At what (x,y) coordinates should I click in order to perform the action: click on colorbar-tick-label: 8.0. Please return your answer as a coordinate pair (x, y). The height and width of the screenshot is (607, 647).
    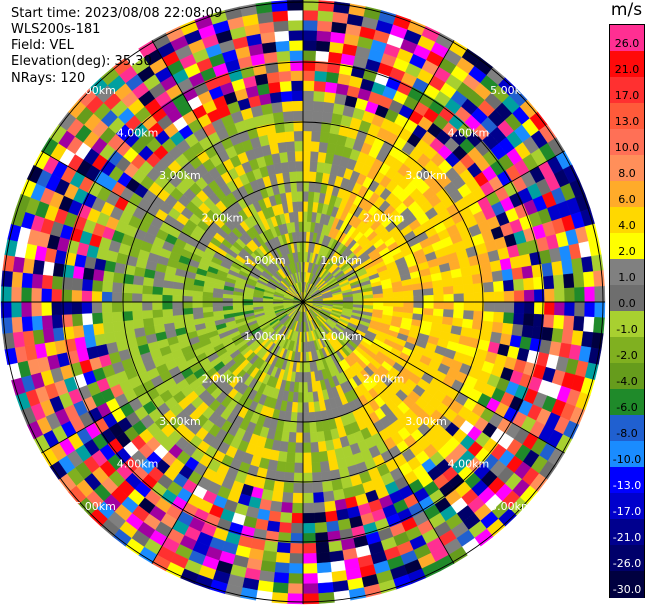
    Looking at the image, I should click on (627, 173).